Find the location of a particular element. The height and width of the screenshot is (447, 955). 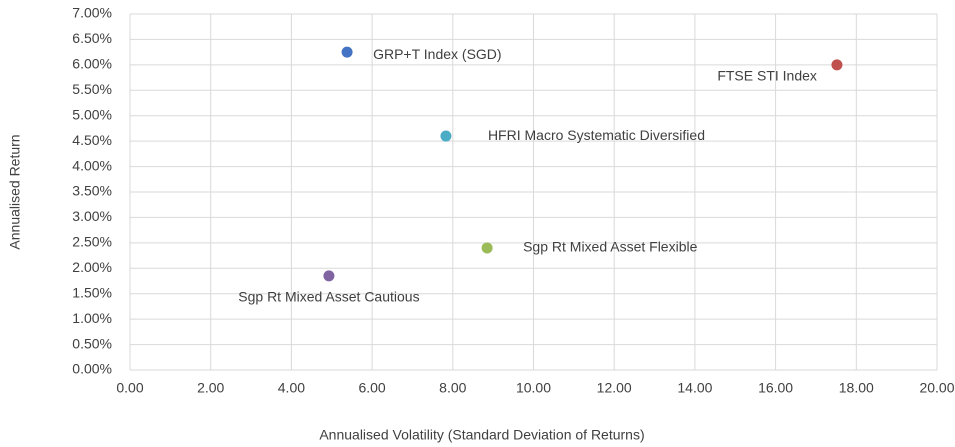

x-tick-label: 6.00 is located at coordinates (371, 388).